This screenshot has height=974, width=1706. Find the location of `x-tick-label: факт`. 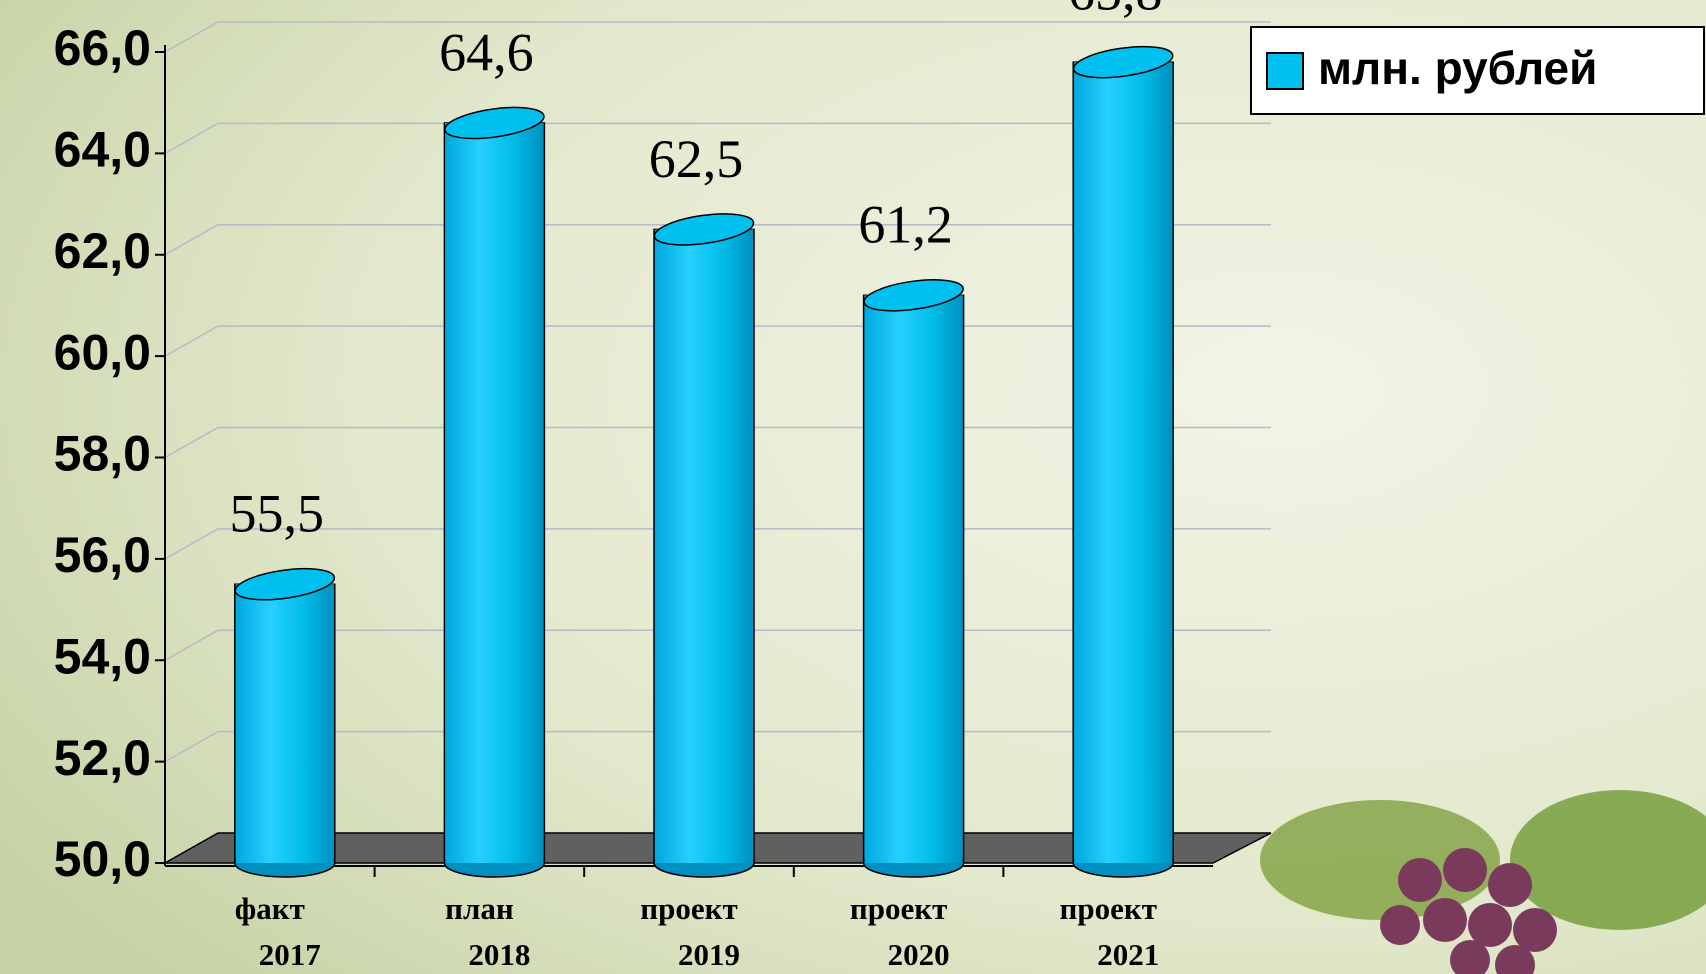

x-tick-label: факт is located at coordinates (270, 908).